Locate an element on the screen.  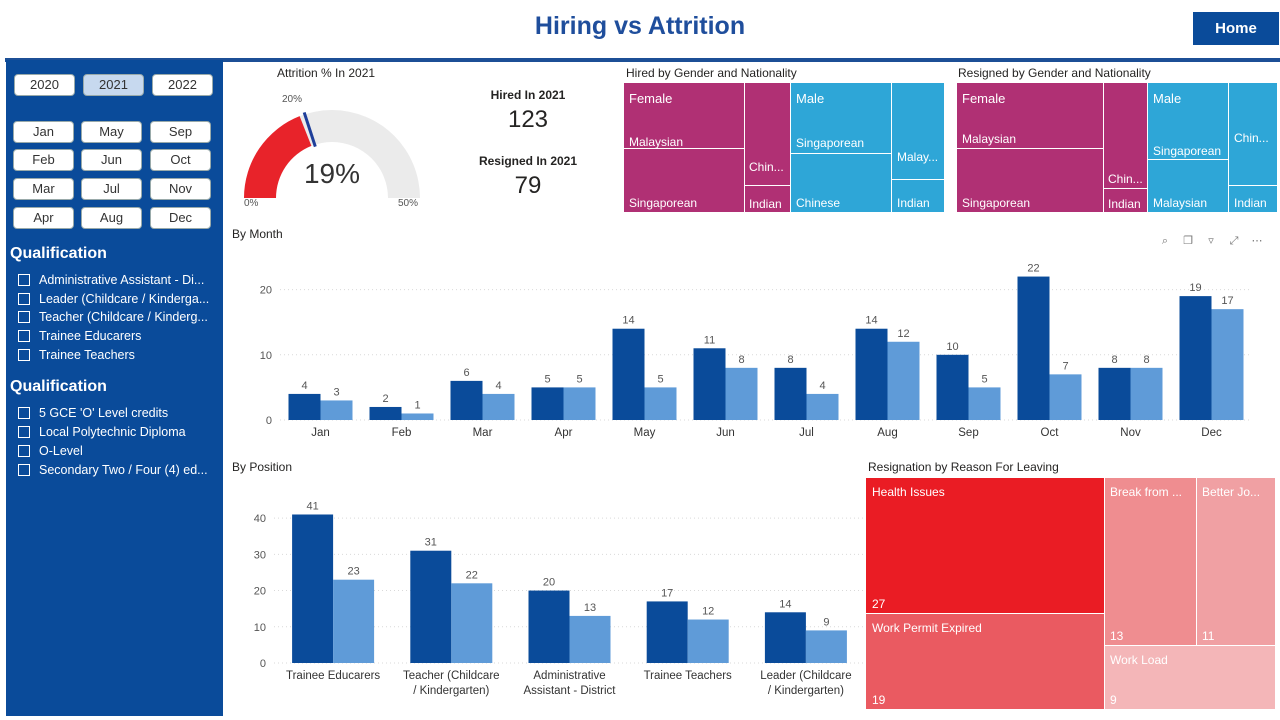
data-label: 19 is located at coordinates (1195, 288).